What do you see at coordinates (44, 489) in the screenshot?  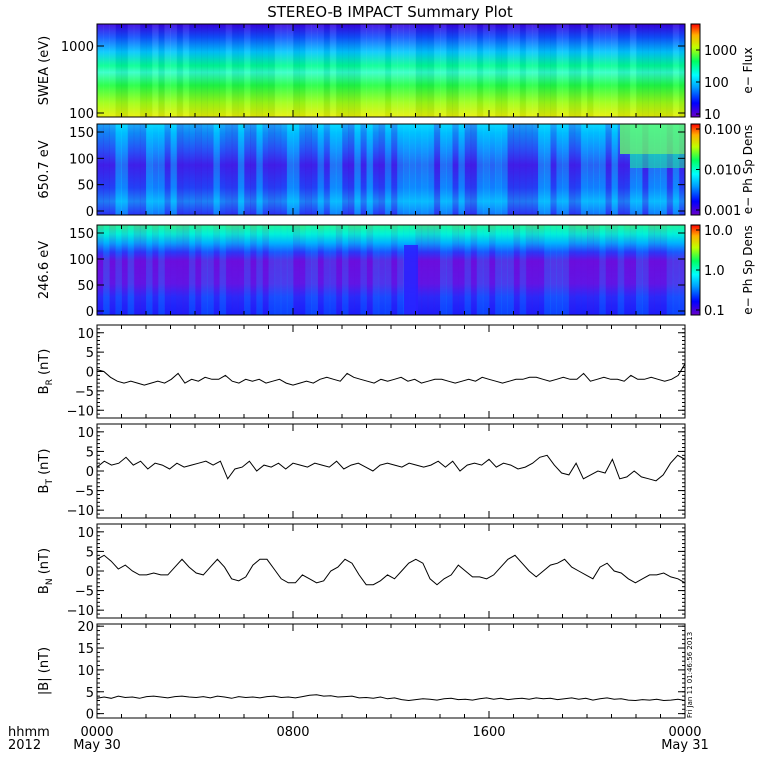 I see `y-axis-label-main: B` at bounding box center [44, 489].